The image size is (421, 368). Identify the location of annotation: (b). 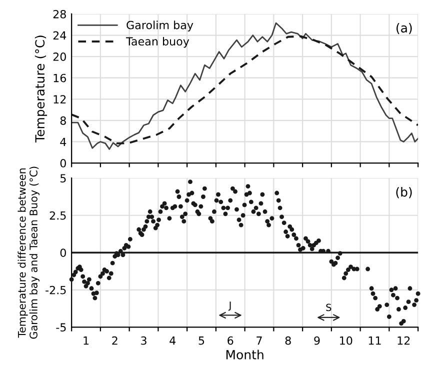
(404, 192).